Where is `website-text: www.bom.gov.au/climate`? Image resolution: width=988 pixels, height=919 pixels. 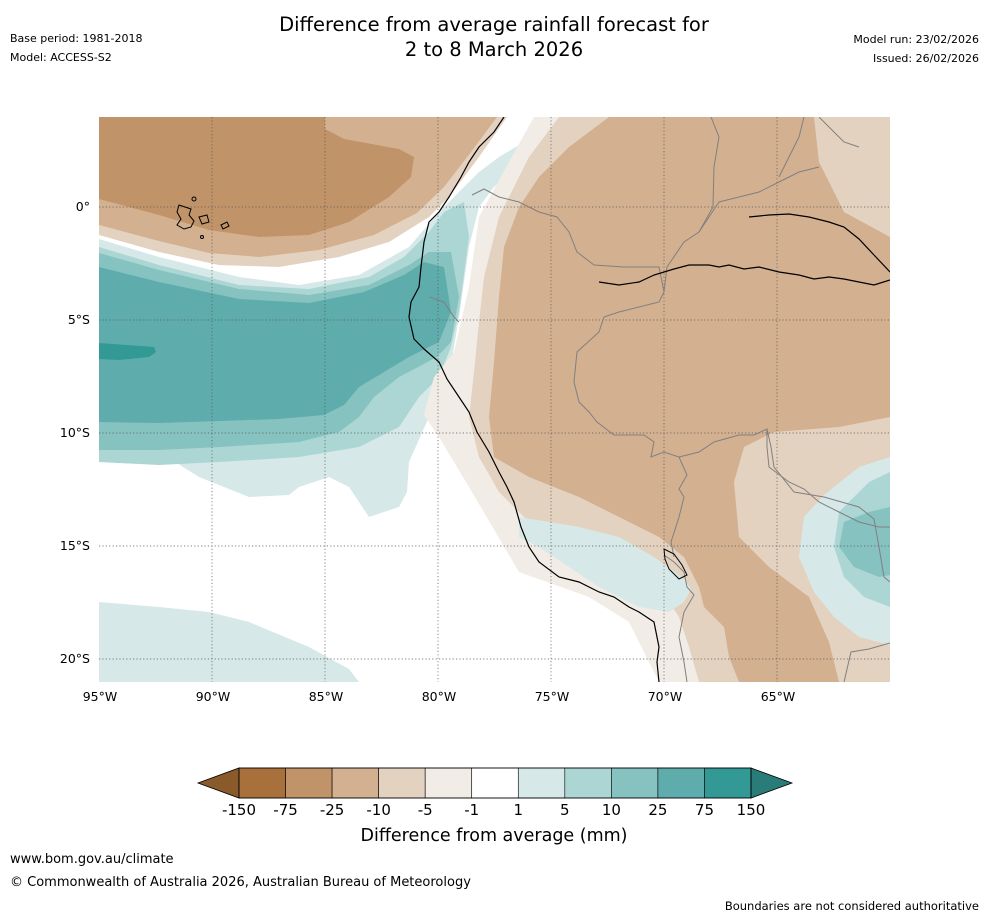 website-text: www.bom.gov.au/climate is located at coordinates (92, 859).